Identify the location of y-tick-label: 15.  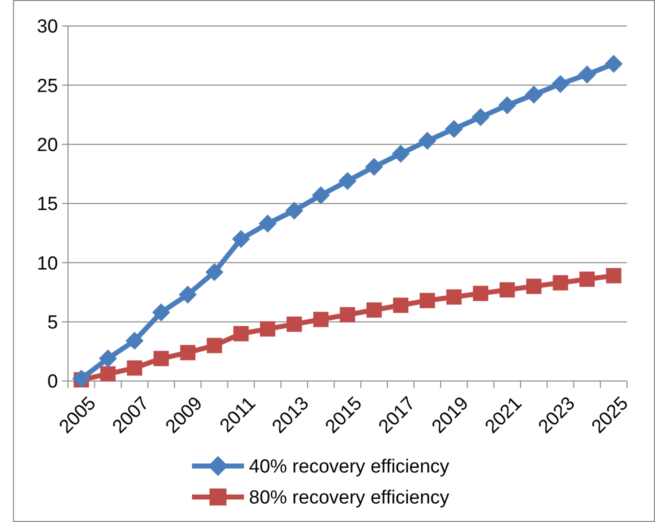
(47, 205).